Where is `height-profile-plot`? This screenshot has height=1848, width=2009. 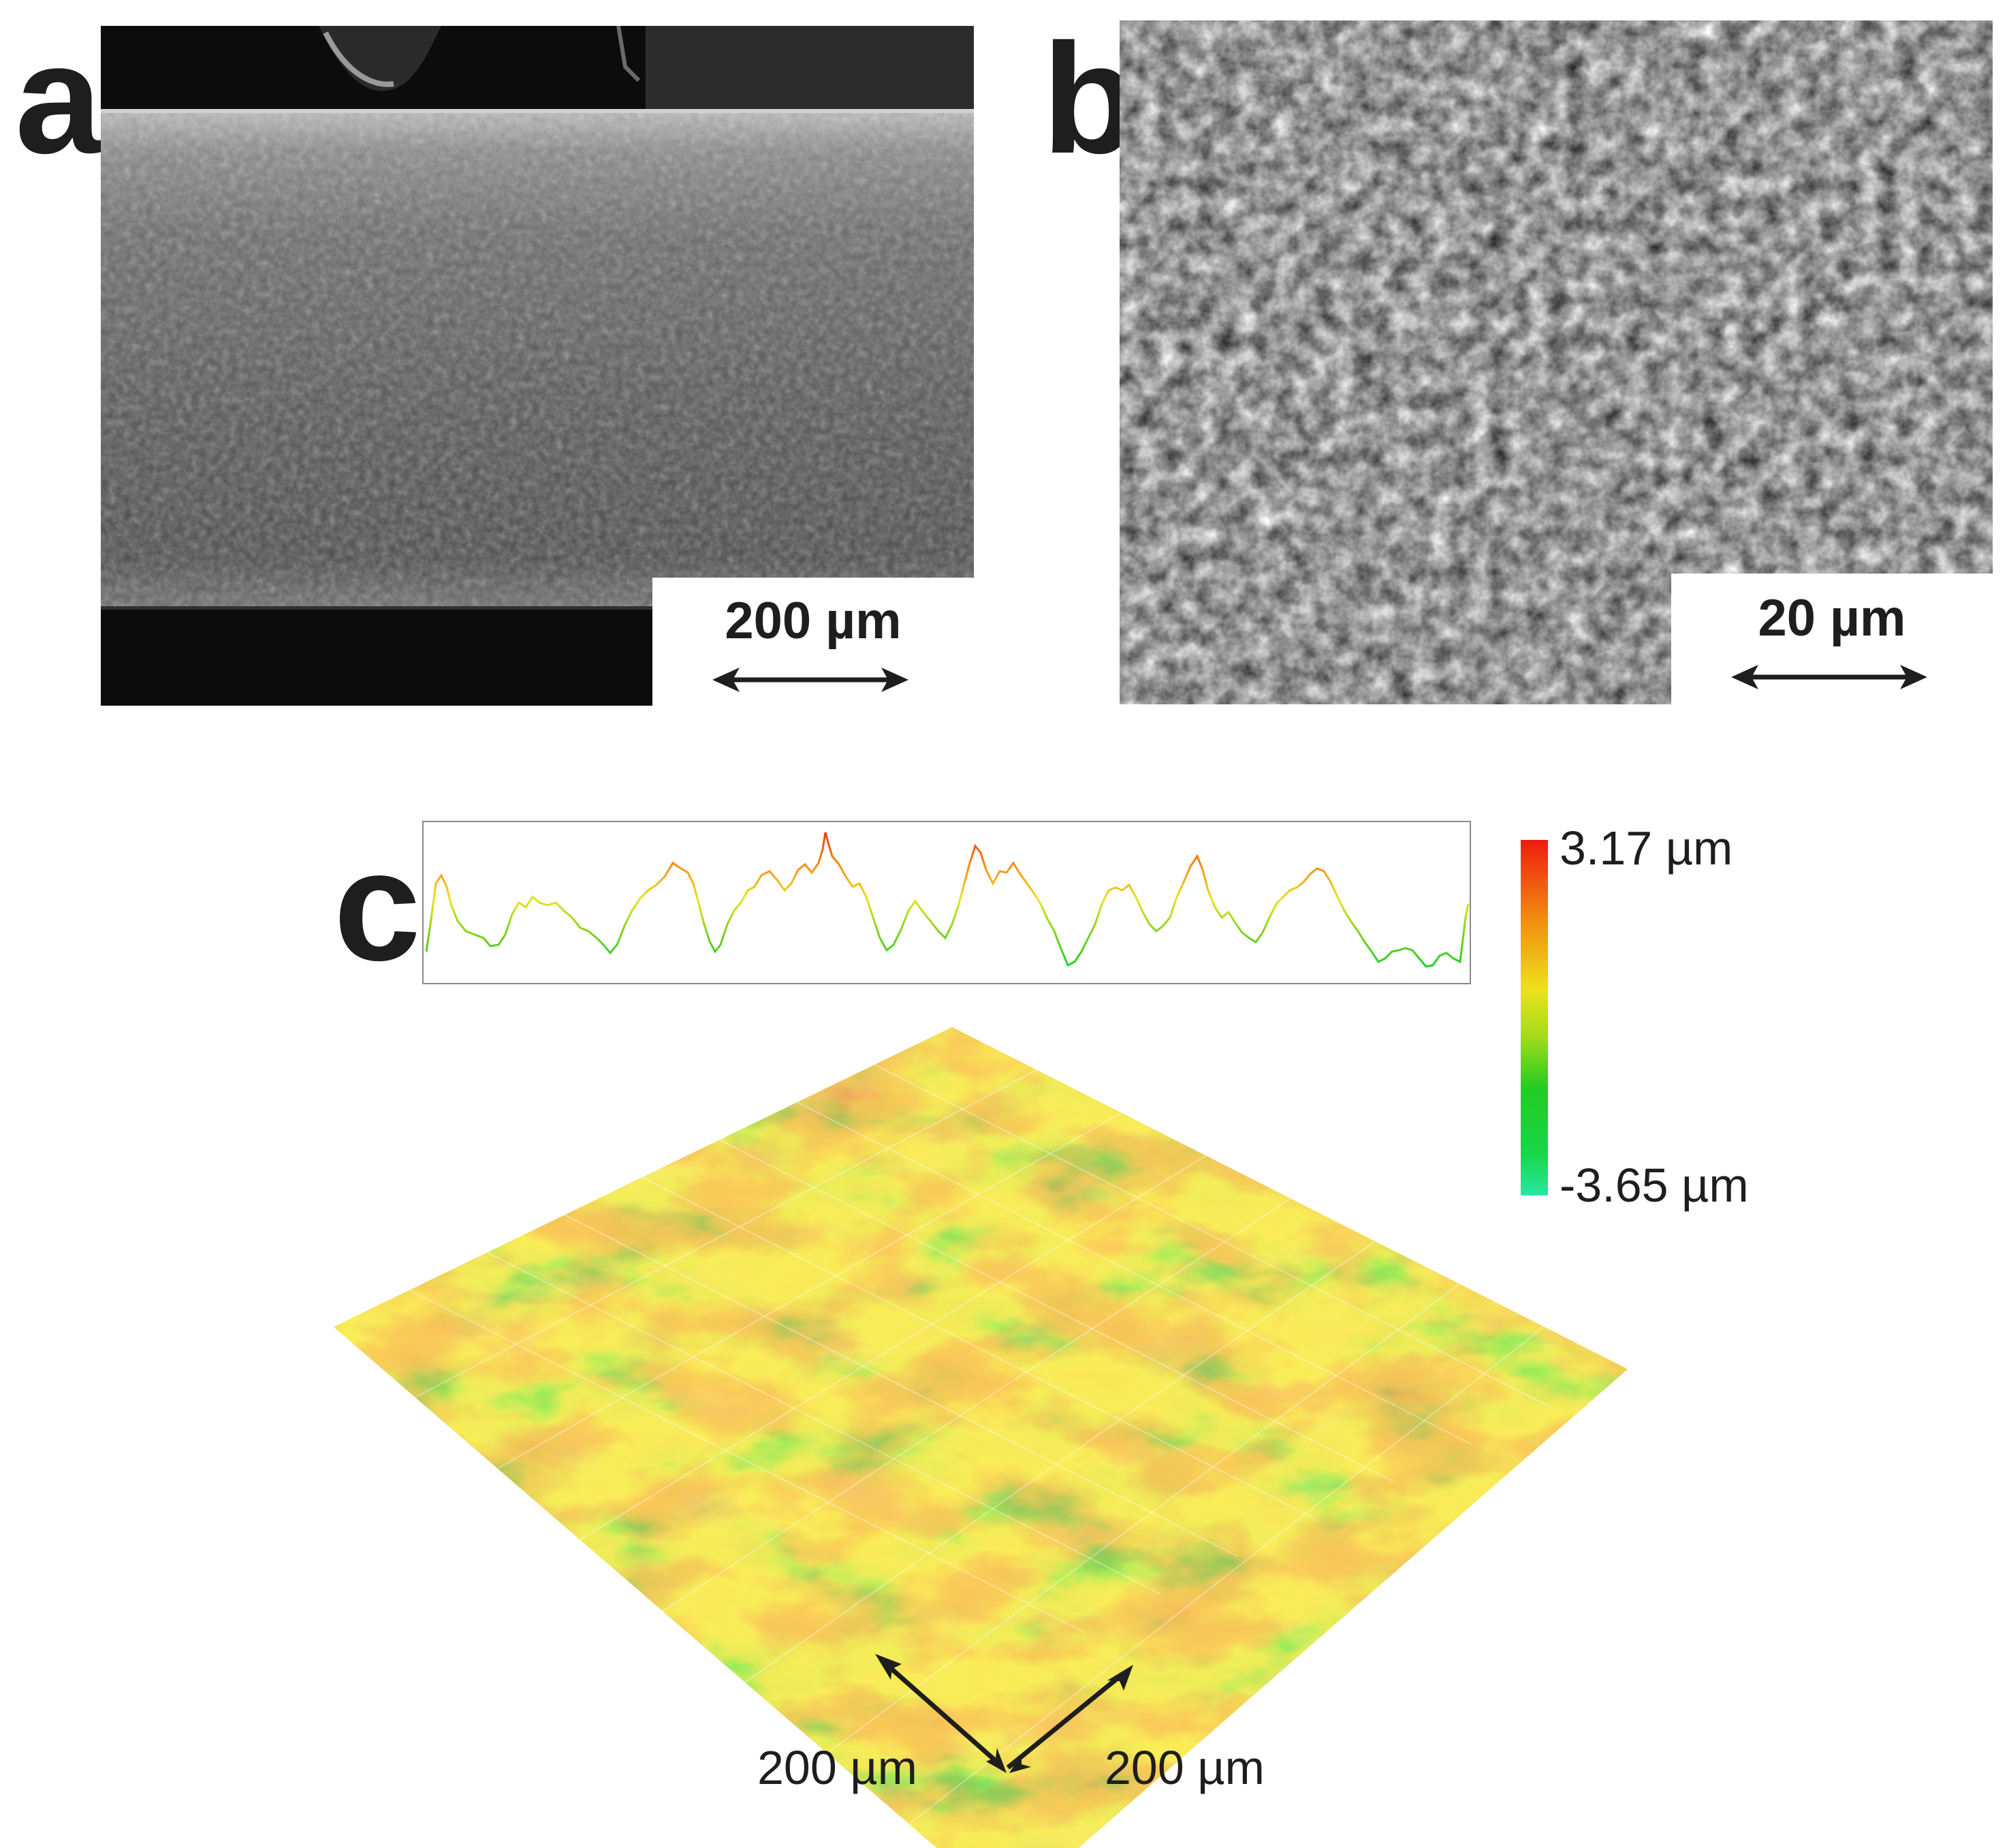 height-profile-plot is located at coordinates (946, 902).